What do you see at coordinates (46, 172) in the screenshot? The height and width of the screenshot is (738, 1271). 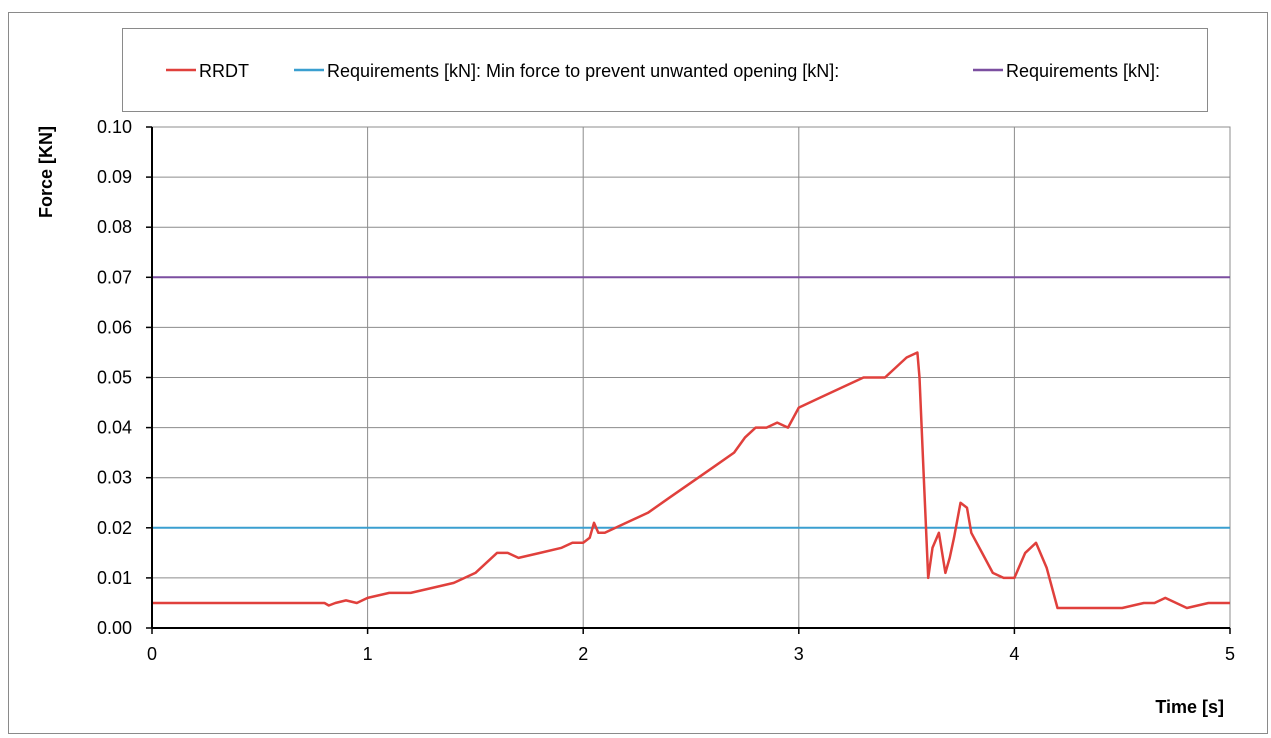 I see `y-axis-title: Force [KN]` at bounding box center [46, 172].